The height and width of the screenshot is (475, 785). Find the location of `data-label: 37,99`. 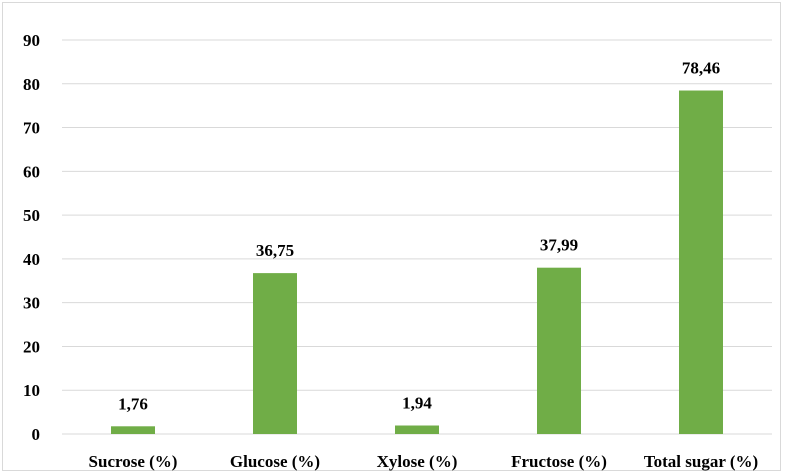

data-label: 37,99 is located at coordinates (559, 245).